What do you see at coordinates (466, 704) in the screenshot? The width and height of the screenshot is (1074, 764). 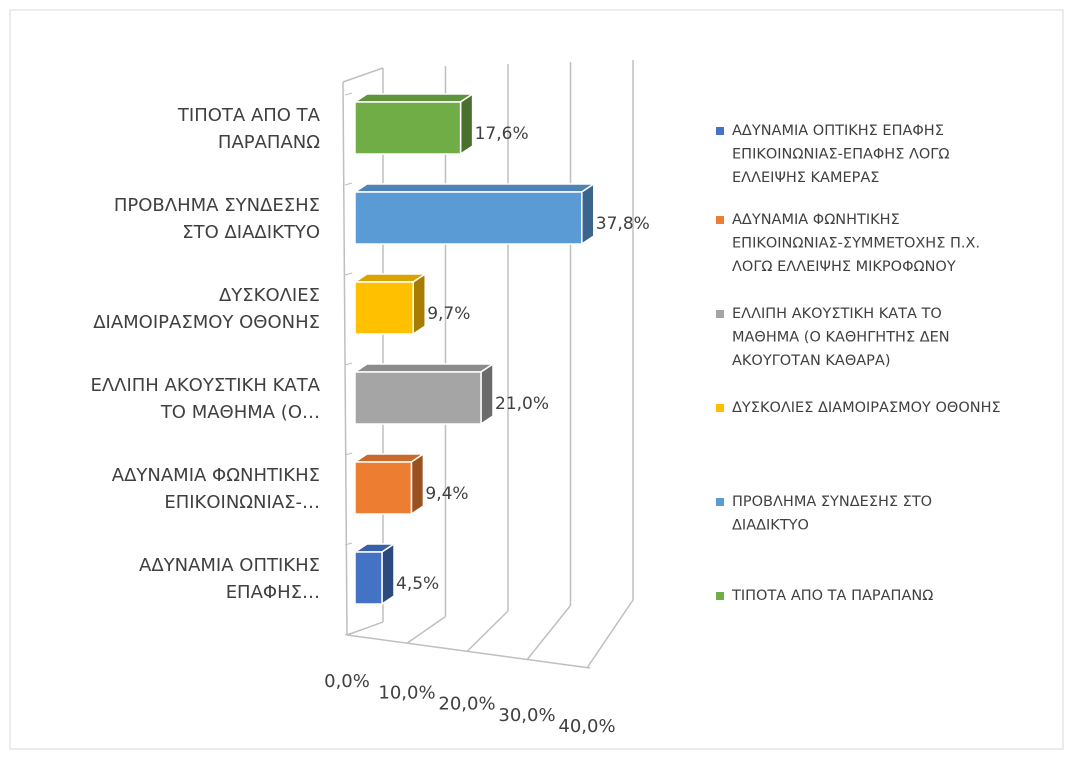 I see `x-tick-label: 20,0%` at bounding box center [466, 704].